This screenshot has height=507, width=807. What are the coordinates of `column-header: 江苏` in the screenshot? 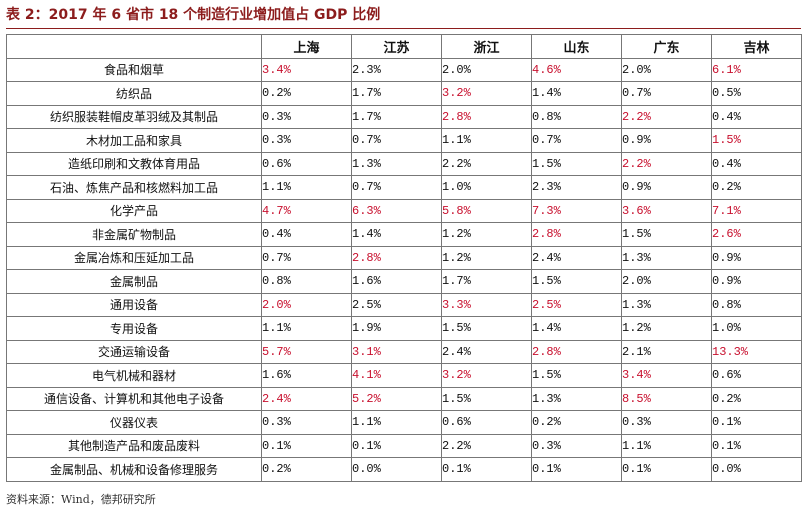 It's located at (396, 46).